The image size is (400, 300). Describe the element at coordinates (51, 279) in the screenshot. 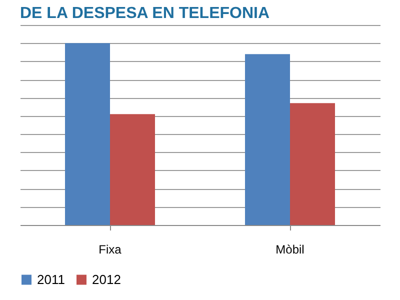

I see `legend-label: 2011` at that location.